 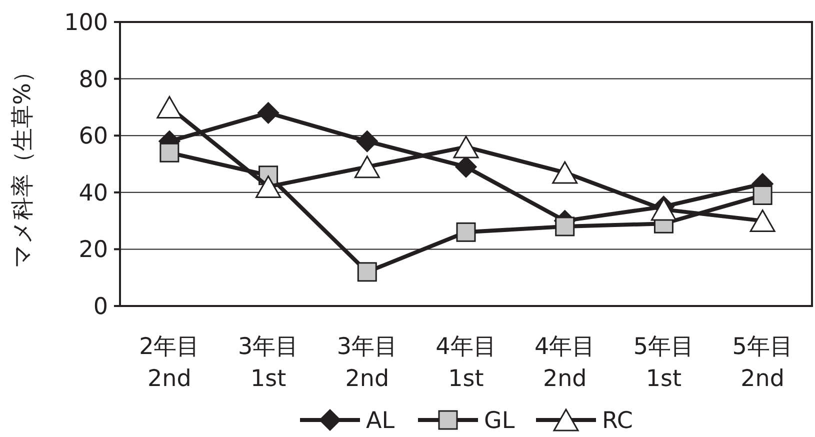 I want to click on legend-label: RC, so click(x=617, y=421).